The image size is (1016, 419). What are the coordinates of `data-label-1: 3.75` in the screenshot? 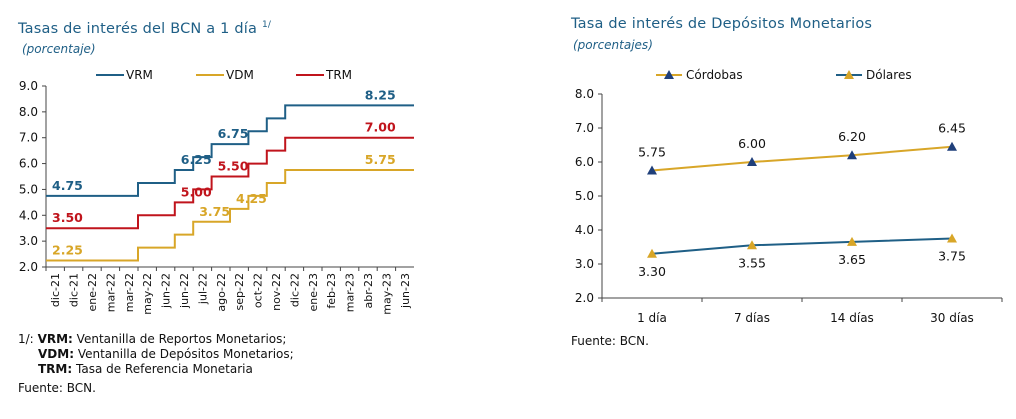 It's located at (952, 256).